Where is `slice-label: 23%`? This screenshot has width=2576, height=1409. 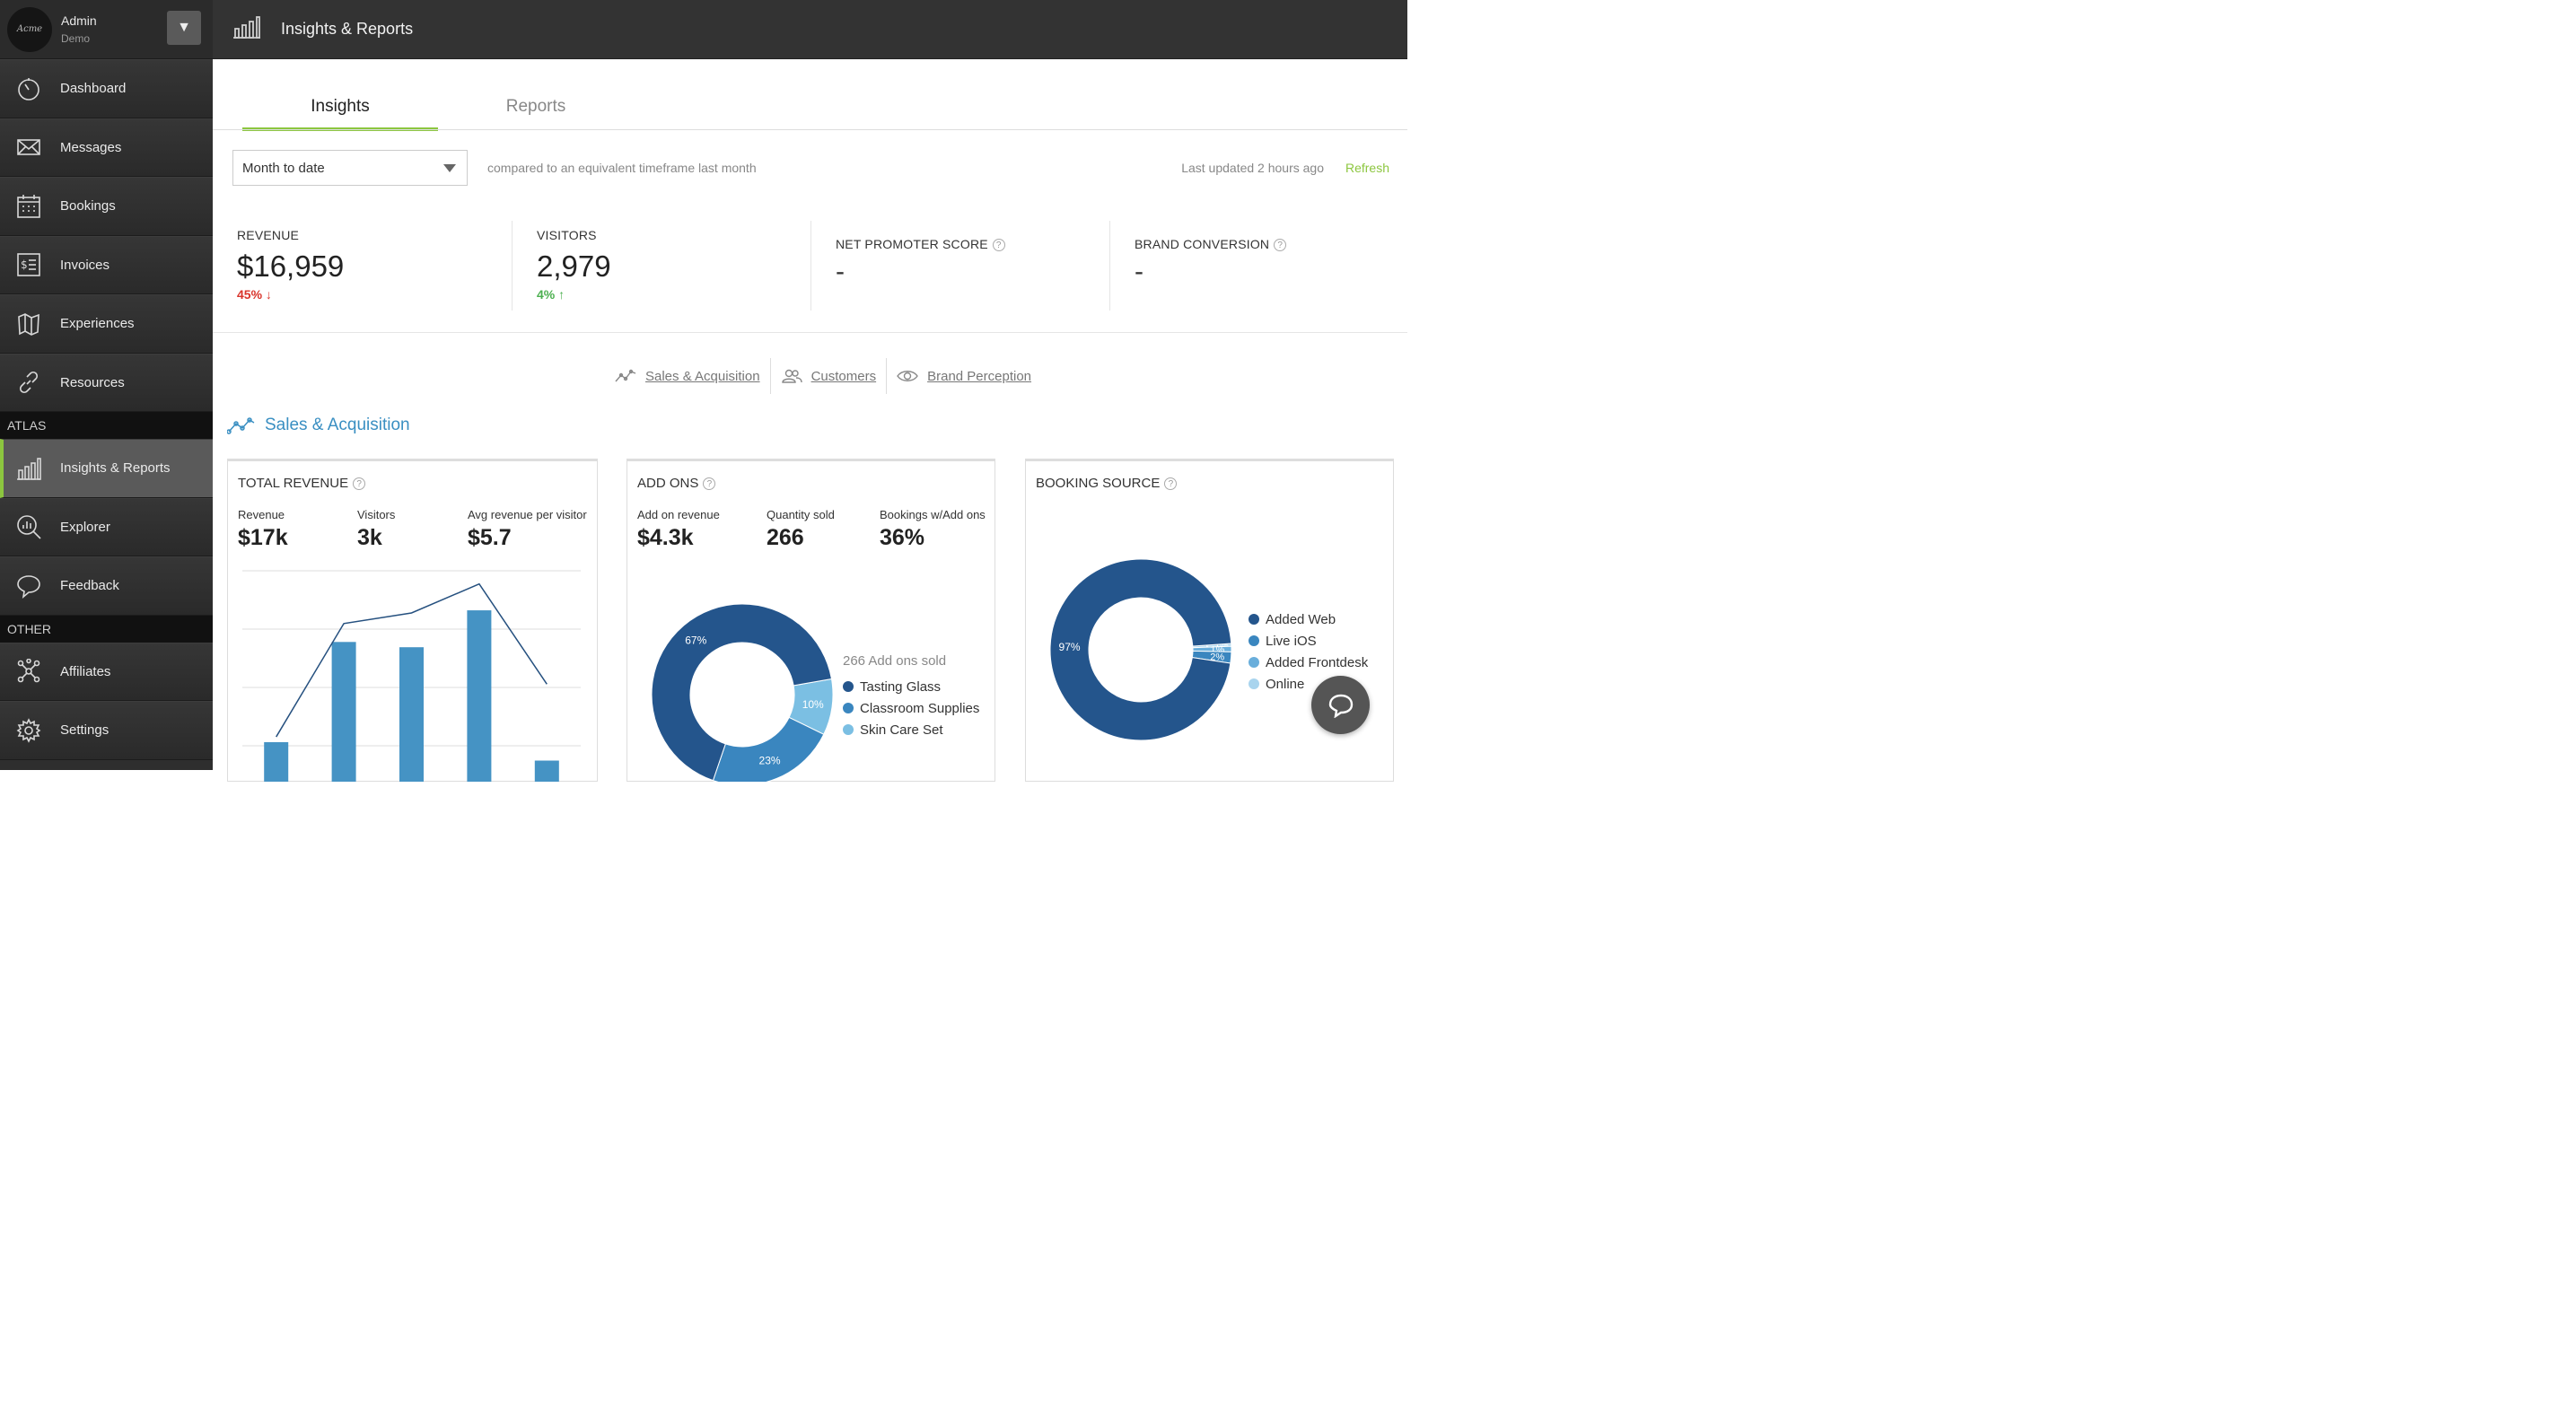
slice-label: 23% is located at coordinates (770, 760).